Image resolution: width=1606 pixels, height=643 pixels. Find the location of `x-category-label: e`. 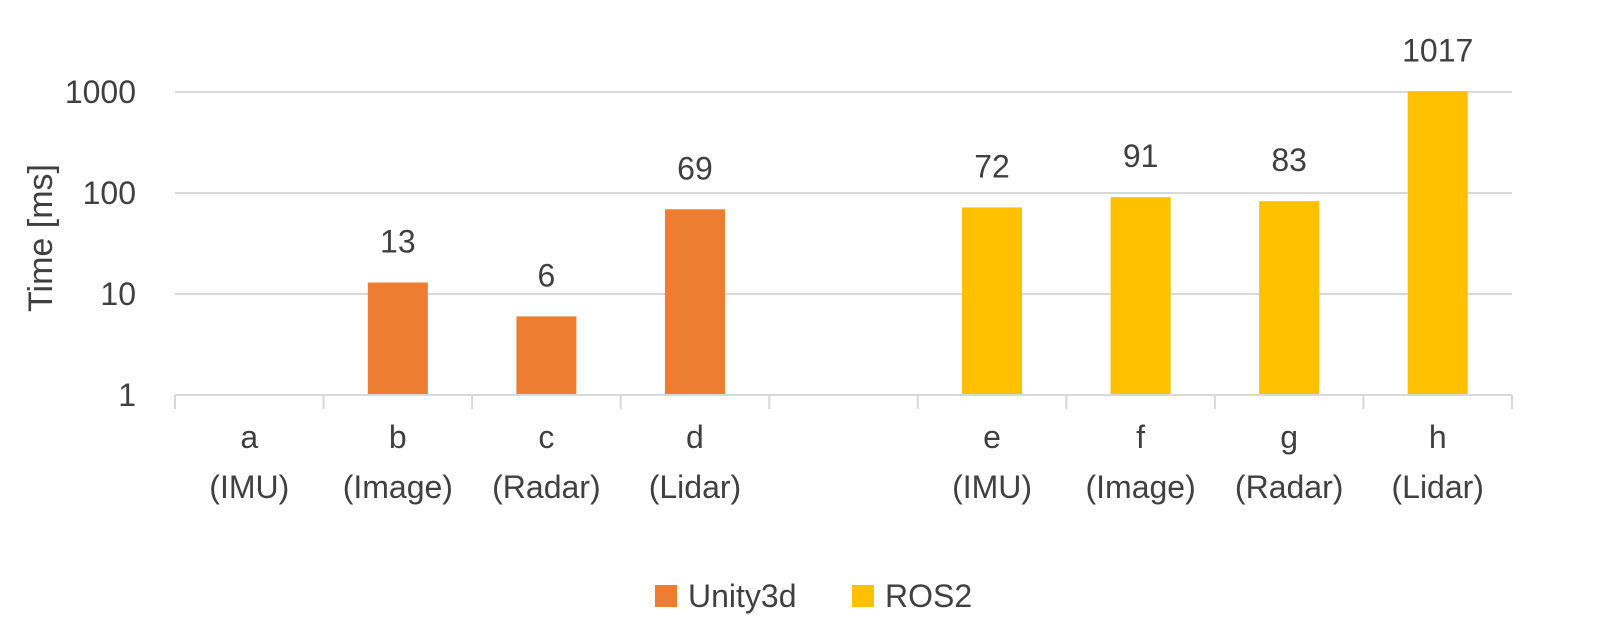

x-category-label: e is located at coordinates (992, 437).